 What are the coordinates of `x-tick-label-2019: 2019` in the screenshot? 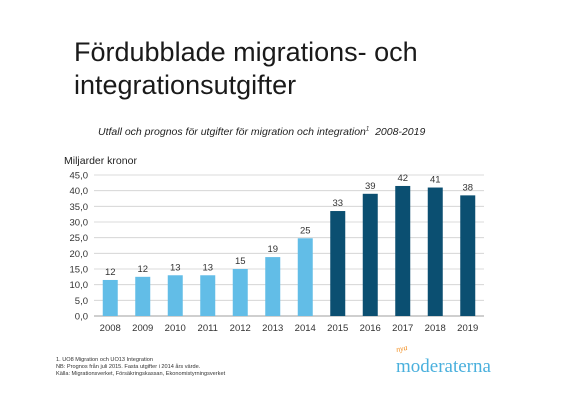 It's located at (467, 328).